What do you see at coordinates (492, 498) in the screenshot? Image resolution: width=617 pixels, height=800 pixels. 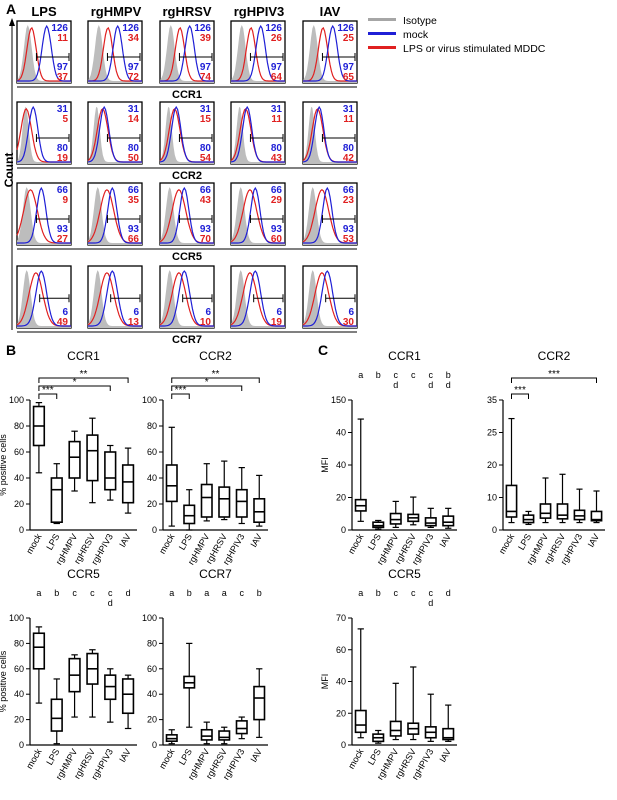 I see `y-tick-label: 10` at bounding box center [492, 498].